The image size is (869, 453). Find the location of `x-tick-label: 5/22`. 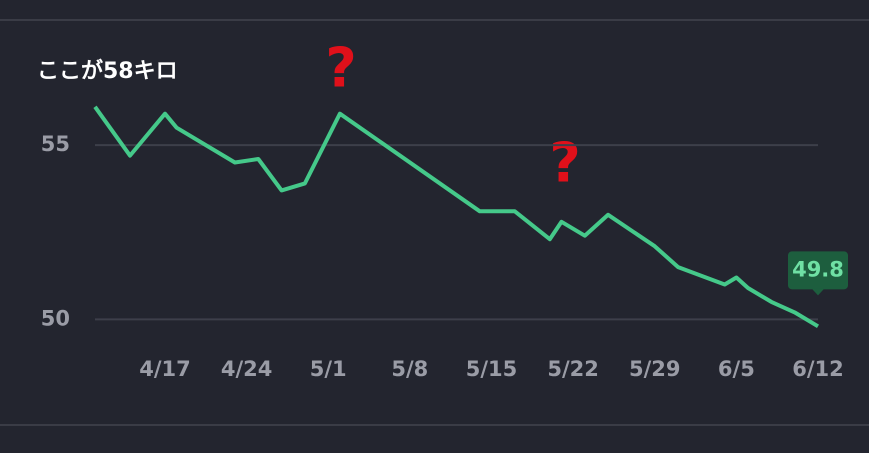

x-tick-label: 5/22 is located at coordinates (573, 369).